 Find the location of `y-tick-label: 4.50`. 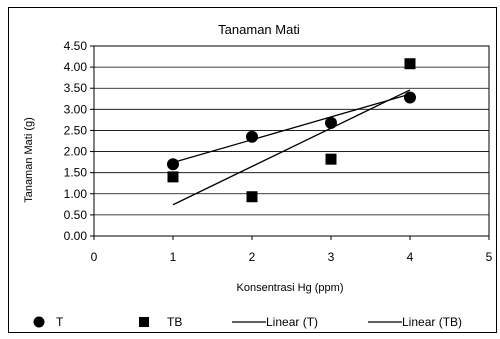

y-tick-label: 4.50 is located at coordinates (76, 46).